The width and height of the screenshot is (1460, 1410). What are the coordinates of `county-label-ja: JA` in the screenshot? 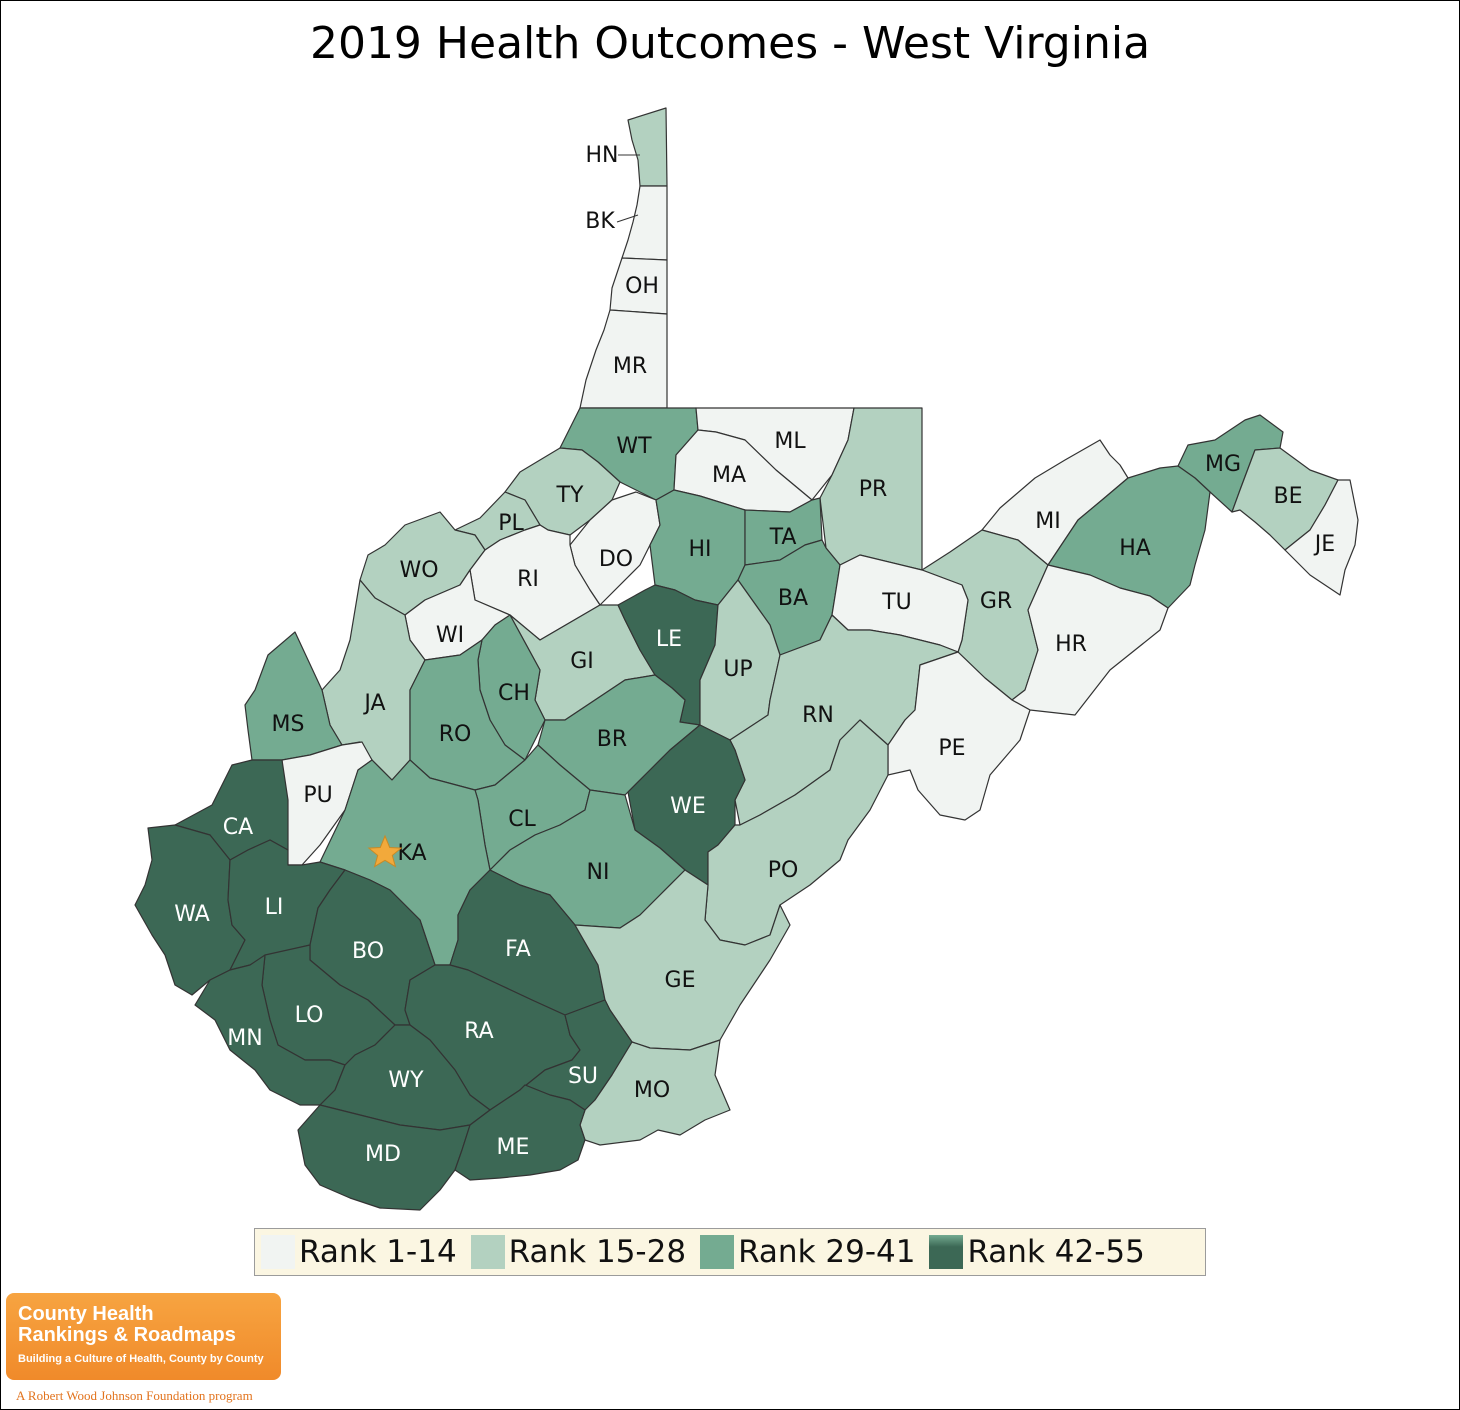 It's located at (373, 703).